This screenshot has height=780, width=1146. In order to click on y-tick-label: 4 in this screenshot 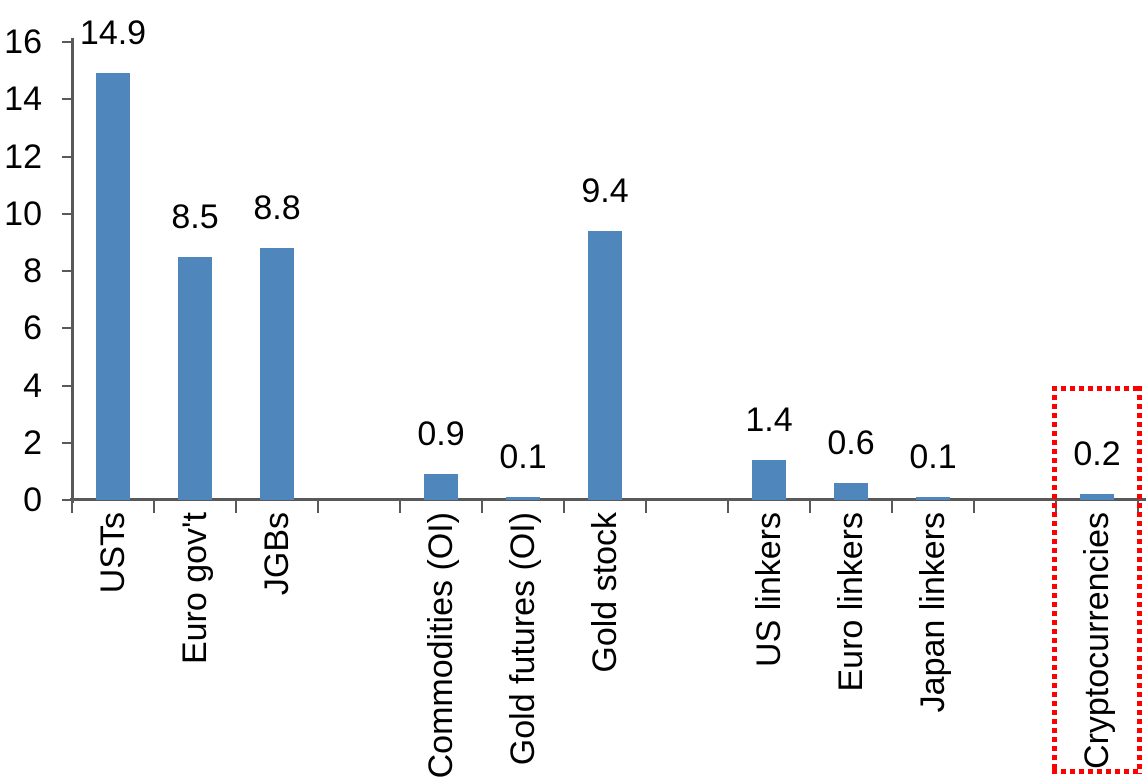, I will do `click(32, 385)`.